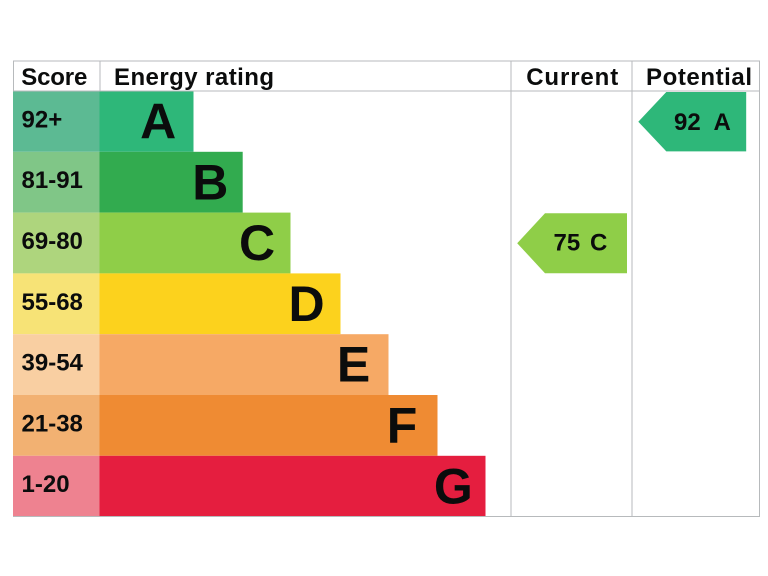 Image resolution: width=768 pixels, height=576 pixels. What do you see at coordinates (52, 423) in the screenshot?
I see `svg-text: 21-38` at bounding box center [52, 423].